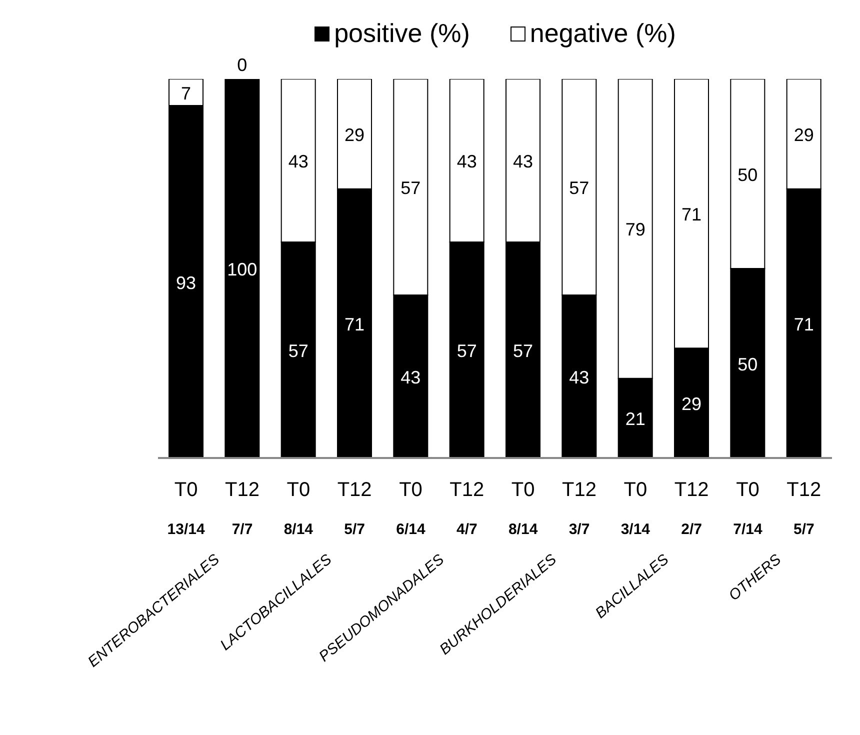 The width and height of the screenshot is (860, 735). What do you see at coordinates (579, 529) in the screenshot?
I see `text: 3/7` at bounding box center [579, 529].